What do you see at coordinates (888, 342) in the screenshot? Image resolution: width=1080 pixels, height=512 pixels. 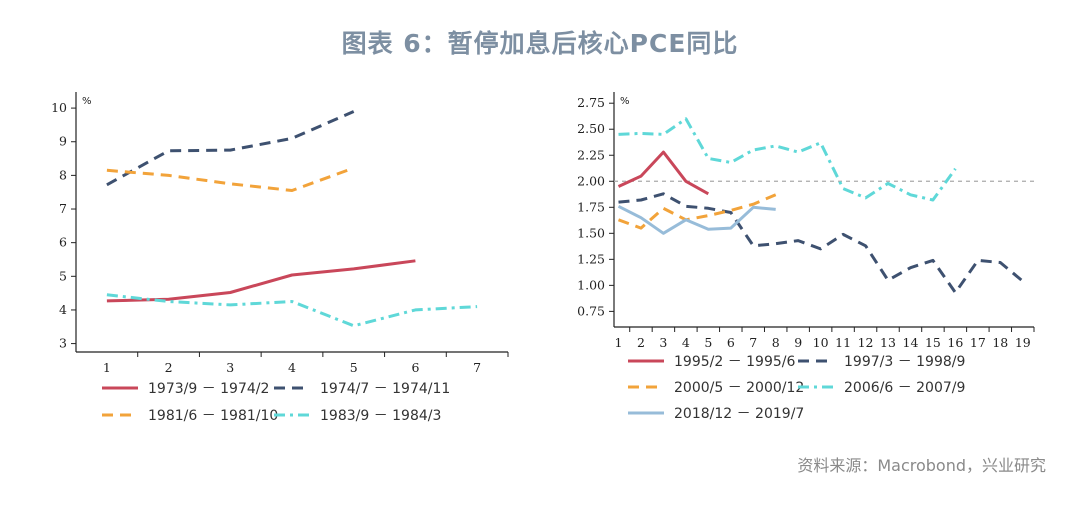 I see `x-tick-label: 13` at bounding box center [888, 342].